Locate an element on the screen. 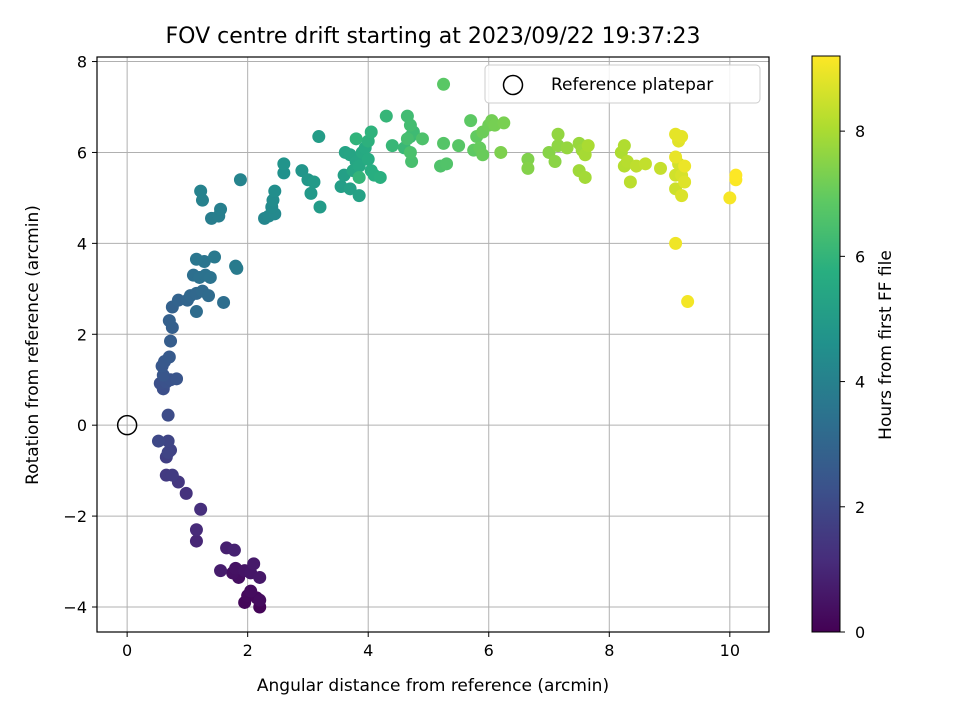 The width and height of the screenshot is (960, 720). colorbar: 0 2 4 6 8 Hours from first FF file is located at coordinates (853, 348).